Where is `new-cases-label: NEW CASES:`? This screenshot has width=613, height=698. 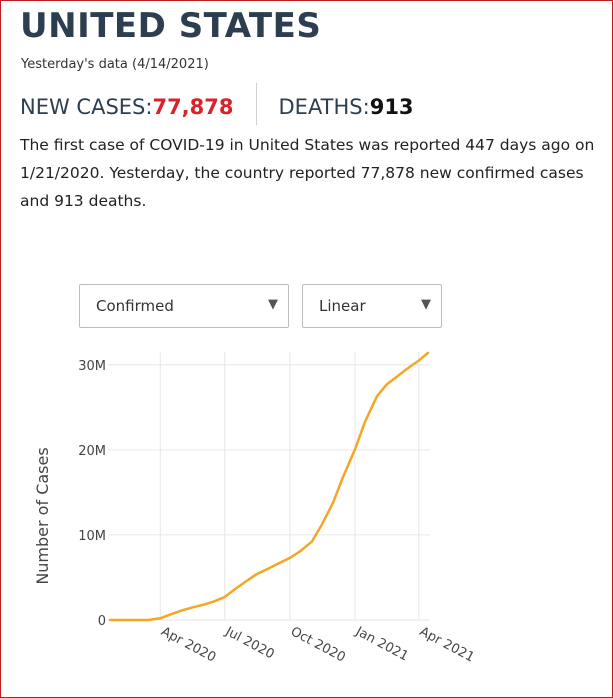 new-cases-label: NEW CASES: is located at coordinates (86, 107).